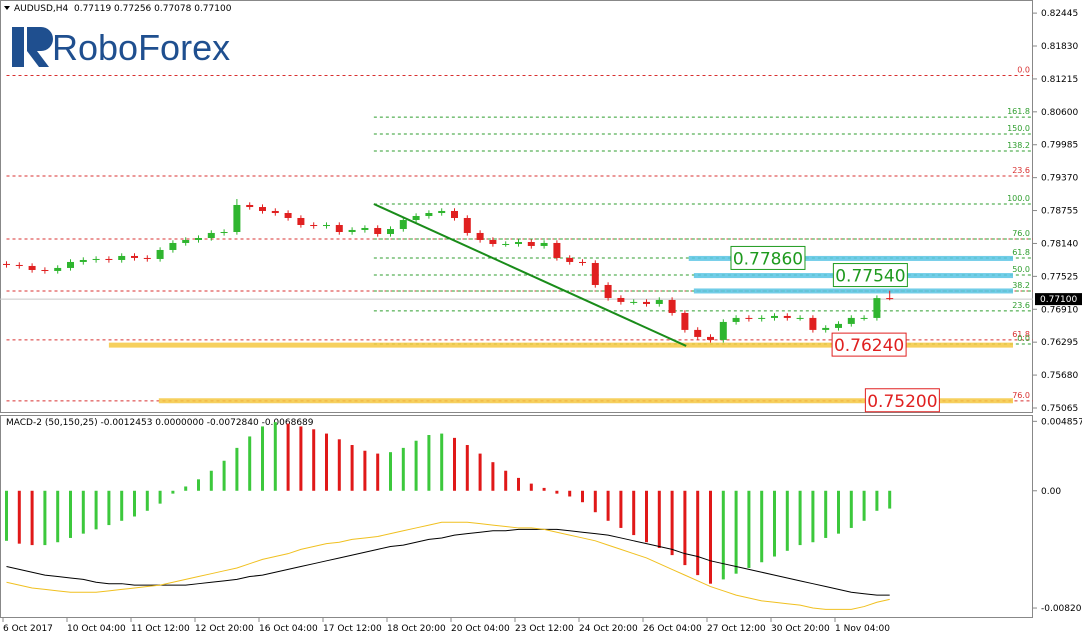  I want to click on x-tick-label: 1 Nov 04:00, so click(862, 629).